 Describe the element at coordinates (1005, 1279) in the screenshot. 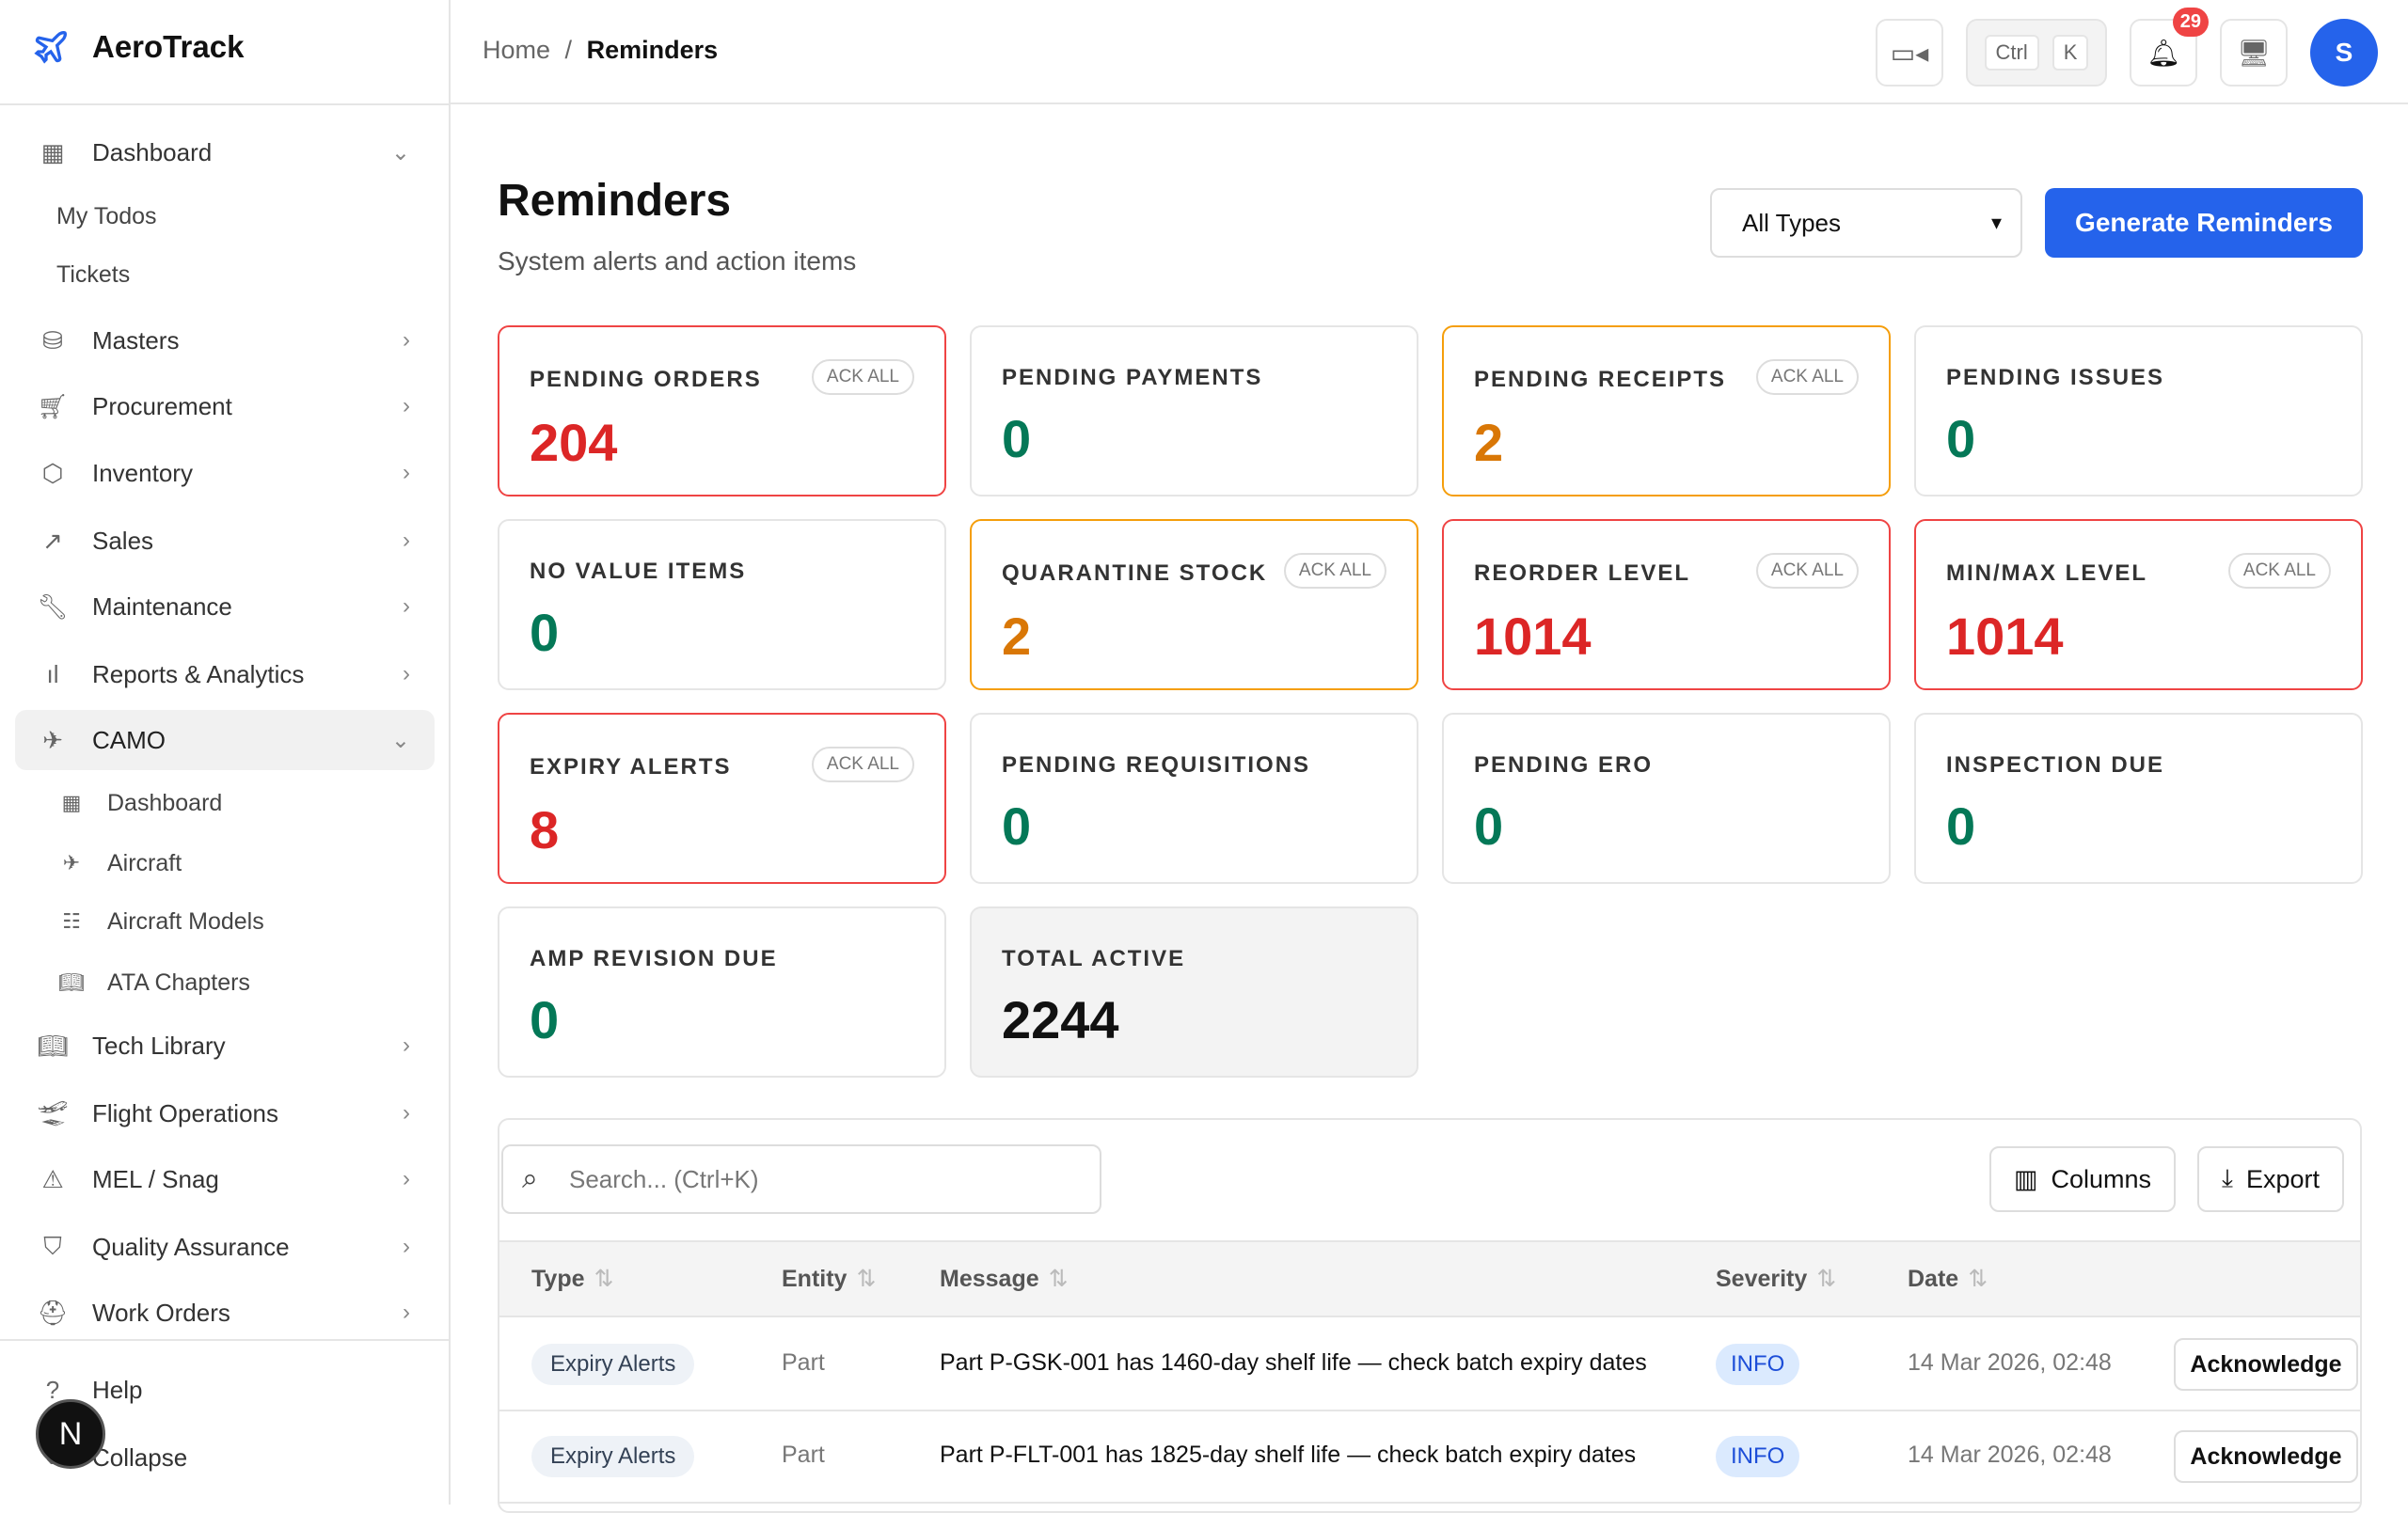

I see `col-message: Message ⇅` at that location.